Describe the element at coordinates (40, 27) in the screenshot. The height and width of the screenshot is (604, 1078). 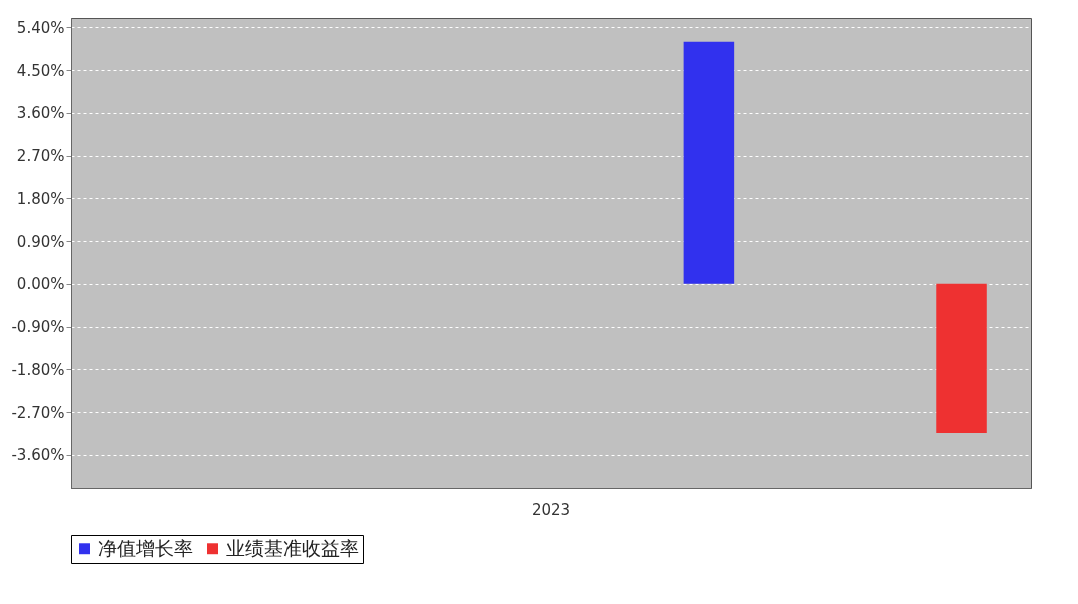
I see `y-tick-label: 5.40%` at that location.